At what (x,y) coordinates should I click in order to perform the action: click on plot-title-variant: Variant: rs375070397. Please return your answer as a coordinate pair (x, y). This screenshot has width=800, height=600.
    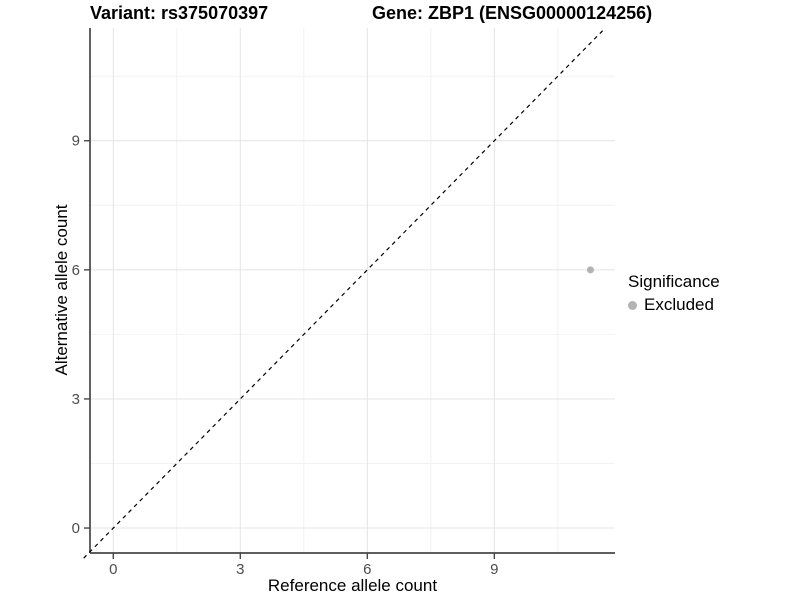
    Looking at the image, I should click on (179, 13).